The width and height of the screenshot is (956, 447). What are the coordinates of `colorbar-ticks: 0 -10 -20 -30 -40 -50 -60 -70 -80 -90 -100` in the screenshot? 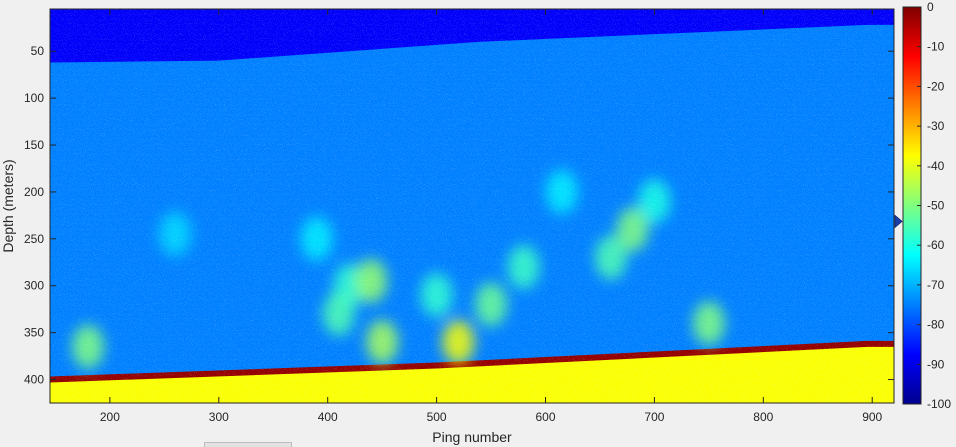 It's located at (934, 205).